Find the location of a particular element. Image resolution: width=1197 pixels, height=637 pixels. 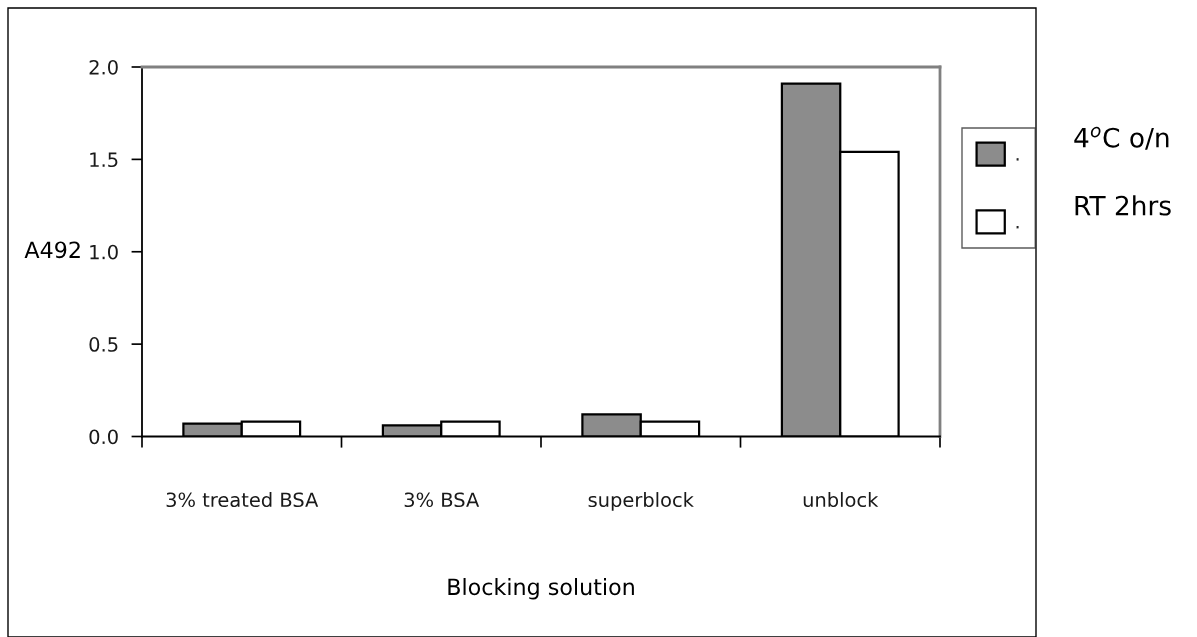

y-tick-label: 2.0 is located at coordinates (103, 67).